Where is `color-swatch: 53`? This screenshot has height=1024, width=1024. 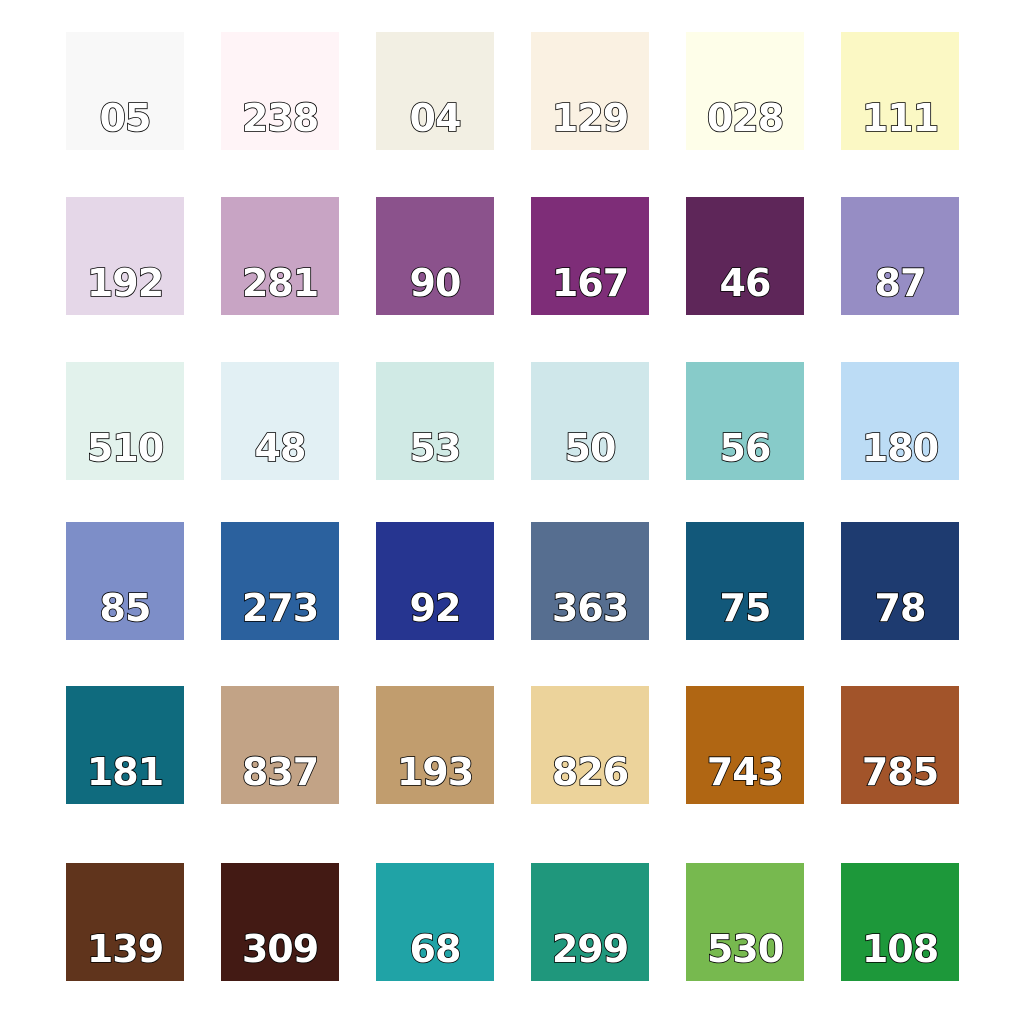 color-swatch: 53 is located at coordinates (435, 421).